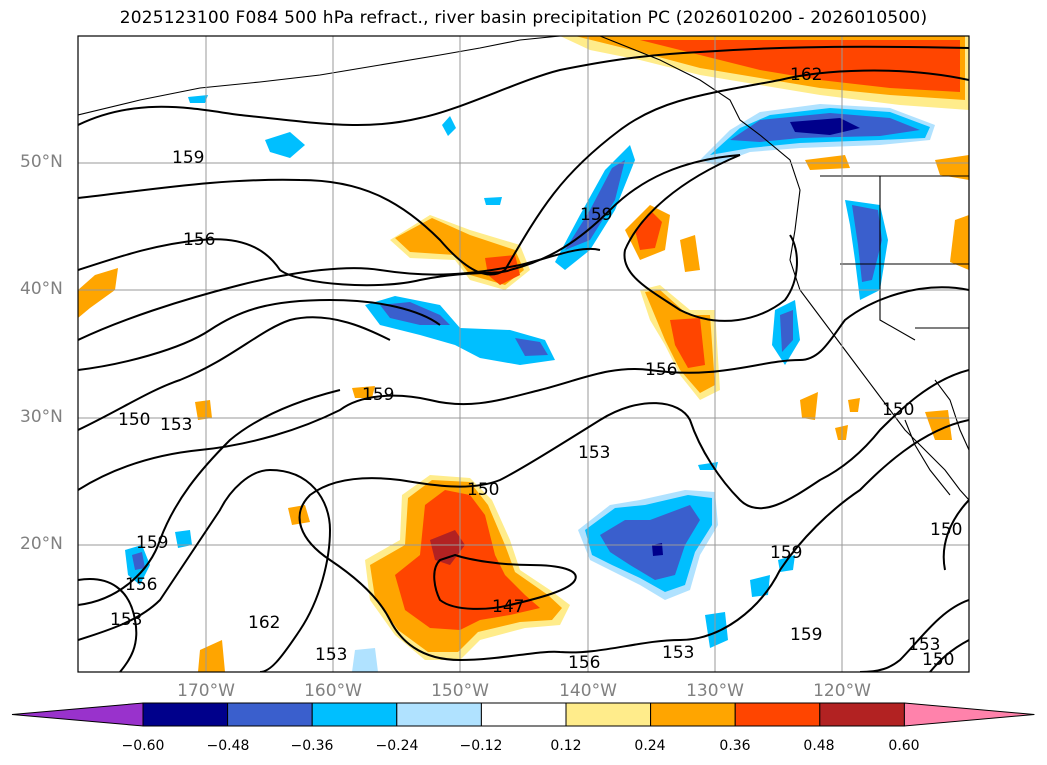 This screenshot has width=1047, height=765. Describe the element at coordinates (904, 746) in the screenshot. I see `colorbar-label: 0.60` at that location.